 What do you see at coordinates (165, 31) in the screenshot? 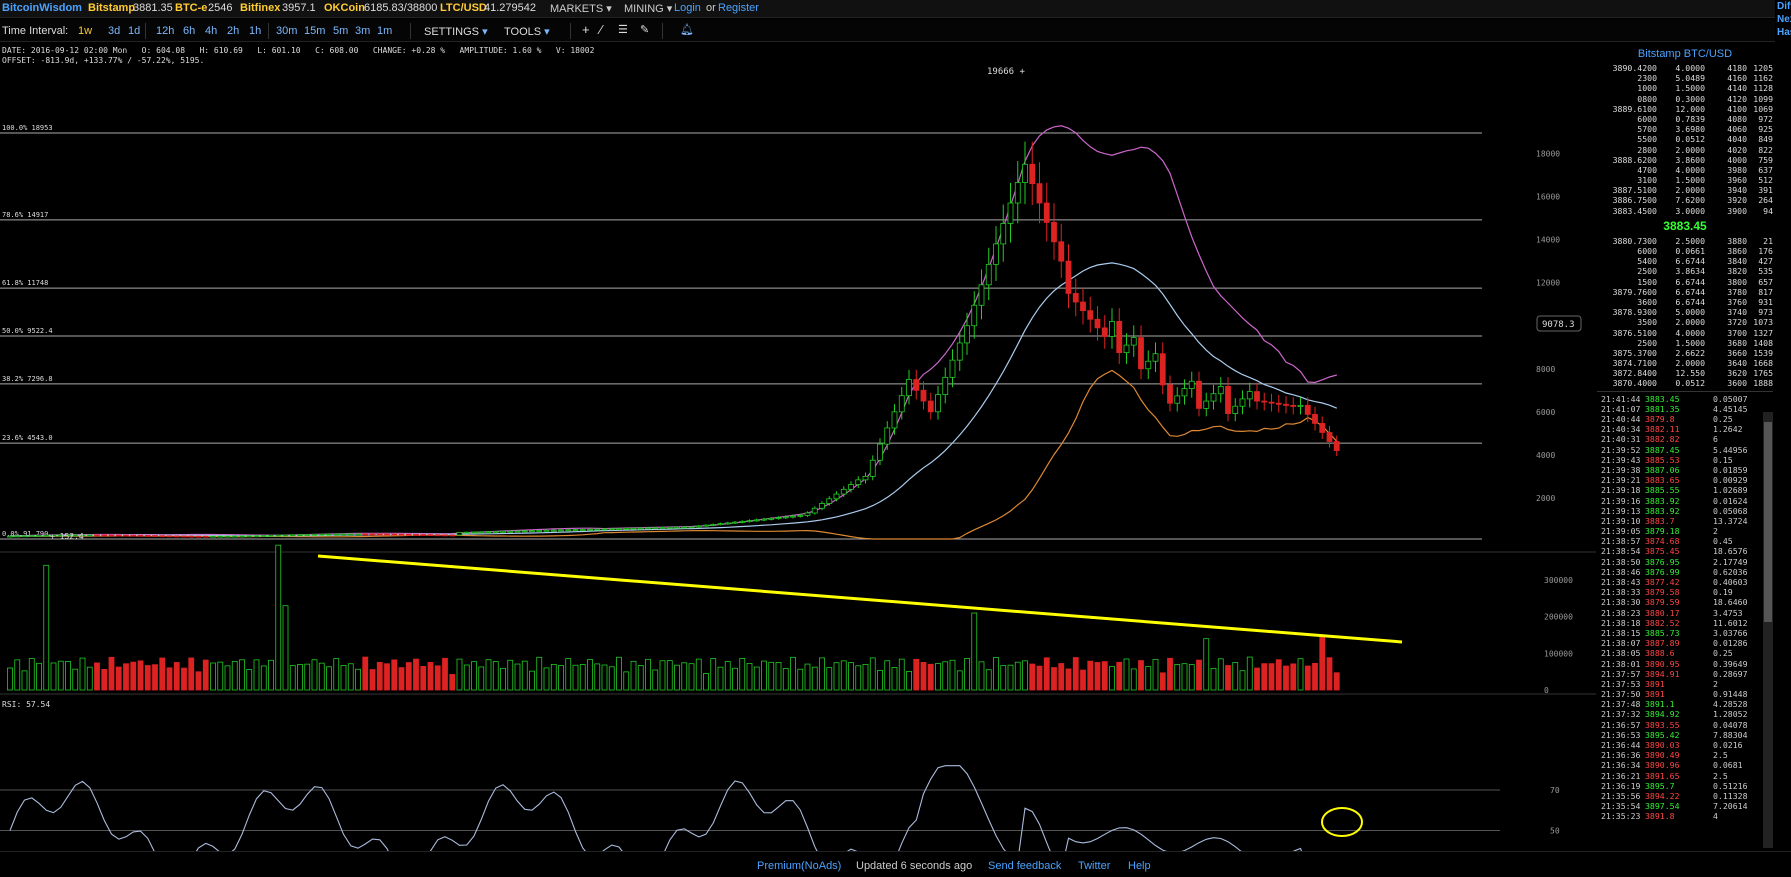
I see `interval-12h: 12h` at bounding box center [165, 31].